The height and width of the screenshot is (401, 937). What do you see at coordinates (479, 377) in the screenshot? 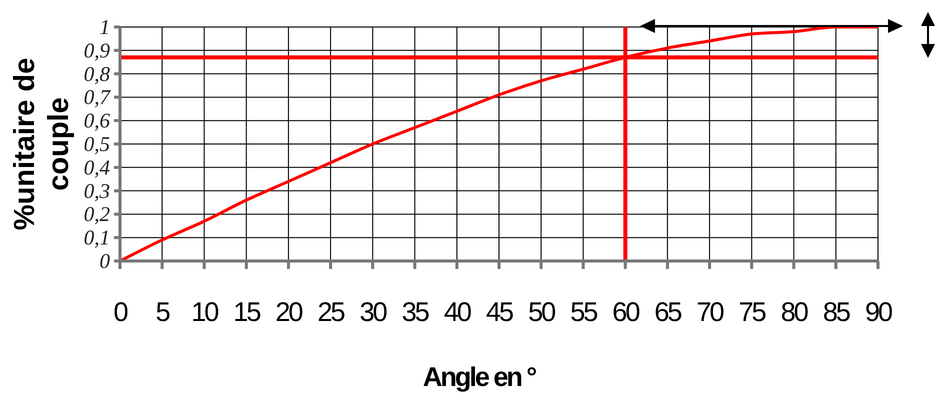
I see `x-axis-title: Angle en °` at bounding box center [479, 377].